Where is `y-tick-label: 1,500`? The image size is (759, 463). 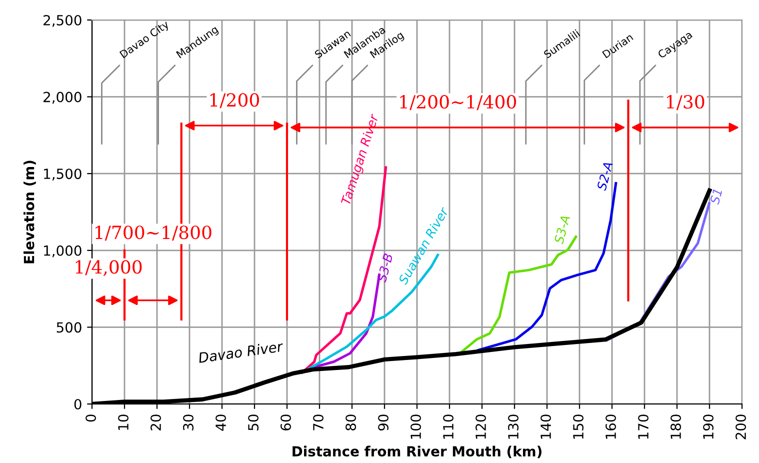 y-tick-label: 1,500 is located at coordinates (63, 174).